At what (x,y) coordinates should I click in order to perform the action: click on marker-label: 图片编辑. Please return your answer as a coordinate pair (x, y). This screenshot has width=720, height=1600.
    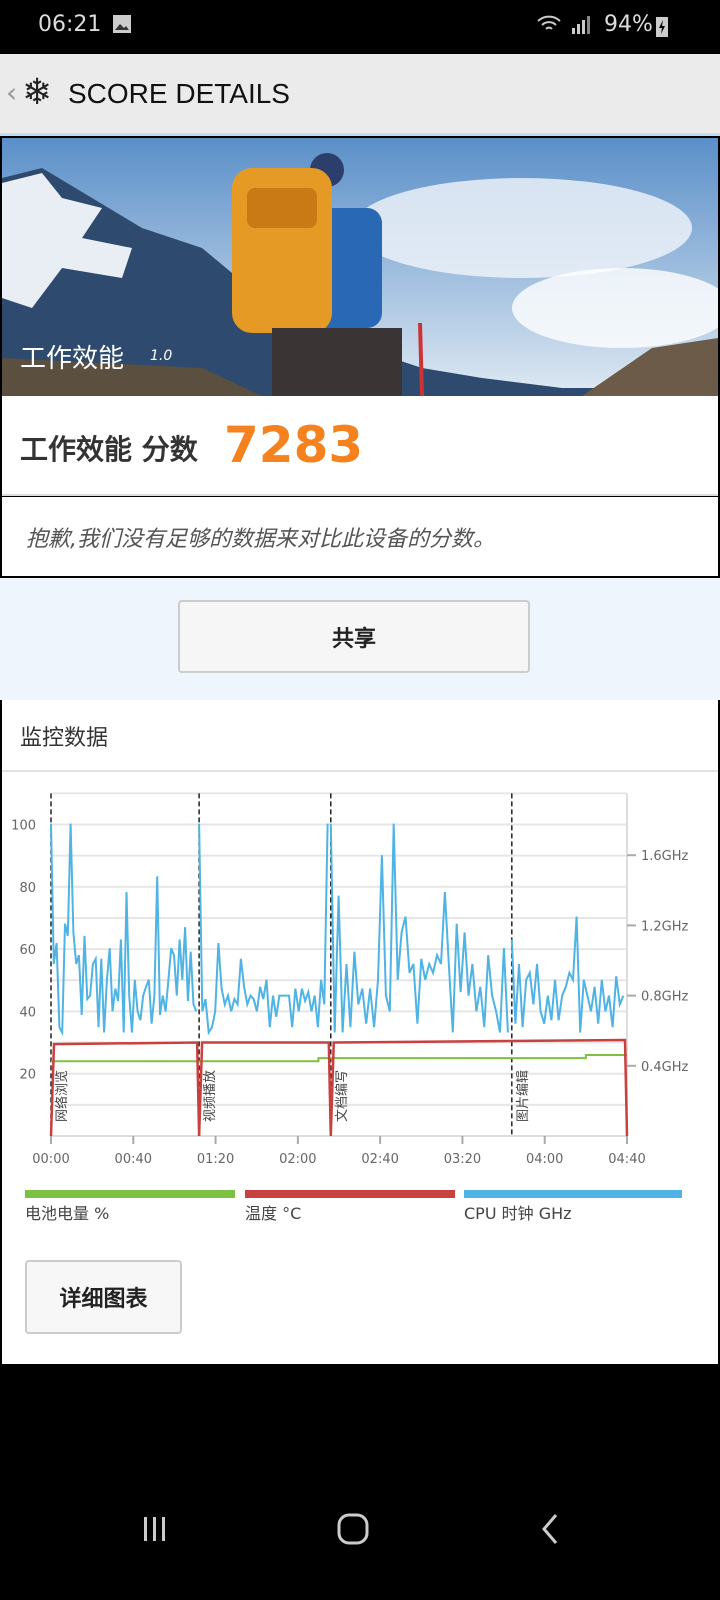
    Looking at the image, I should click on (523, 1096).